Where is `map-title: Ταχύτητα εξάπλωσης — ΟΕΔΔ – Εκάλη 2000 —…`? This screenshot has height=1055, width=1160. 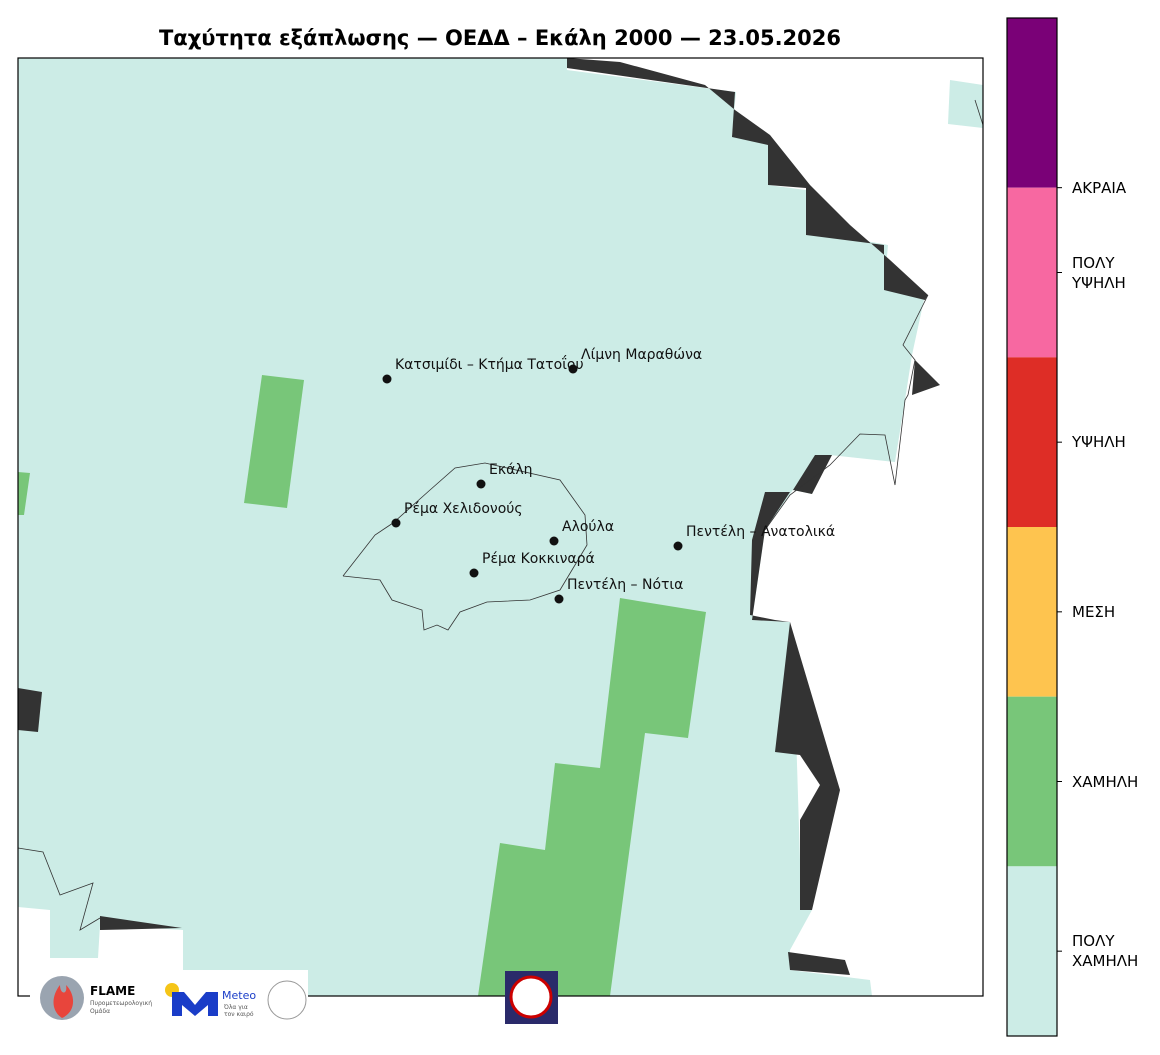 map-title: Ταχύτητα εξάπλωσης — ΟΕΔΔ – Εκάλη 2000 —… is located at coordinates (500, 38).